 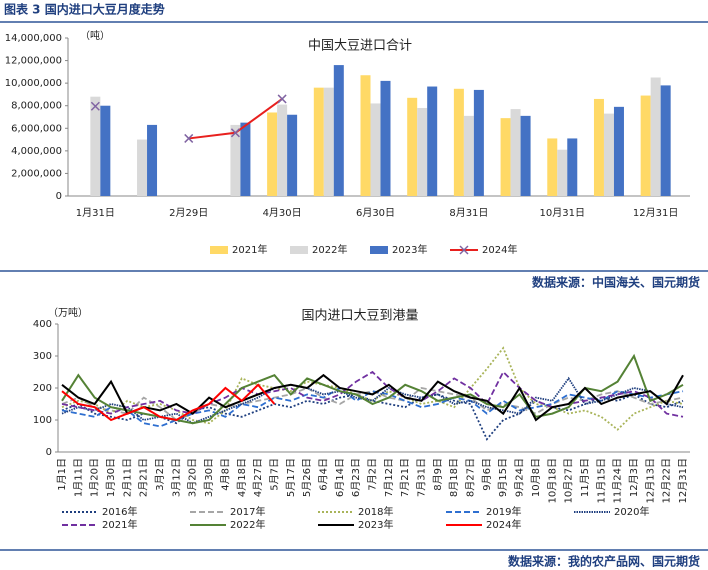 What do you see at coordinates (601, 480) in the screenshot?
I see `x-tick-label: 11月15日` at bounding box center [601, 480].